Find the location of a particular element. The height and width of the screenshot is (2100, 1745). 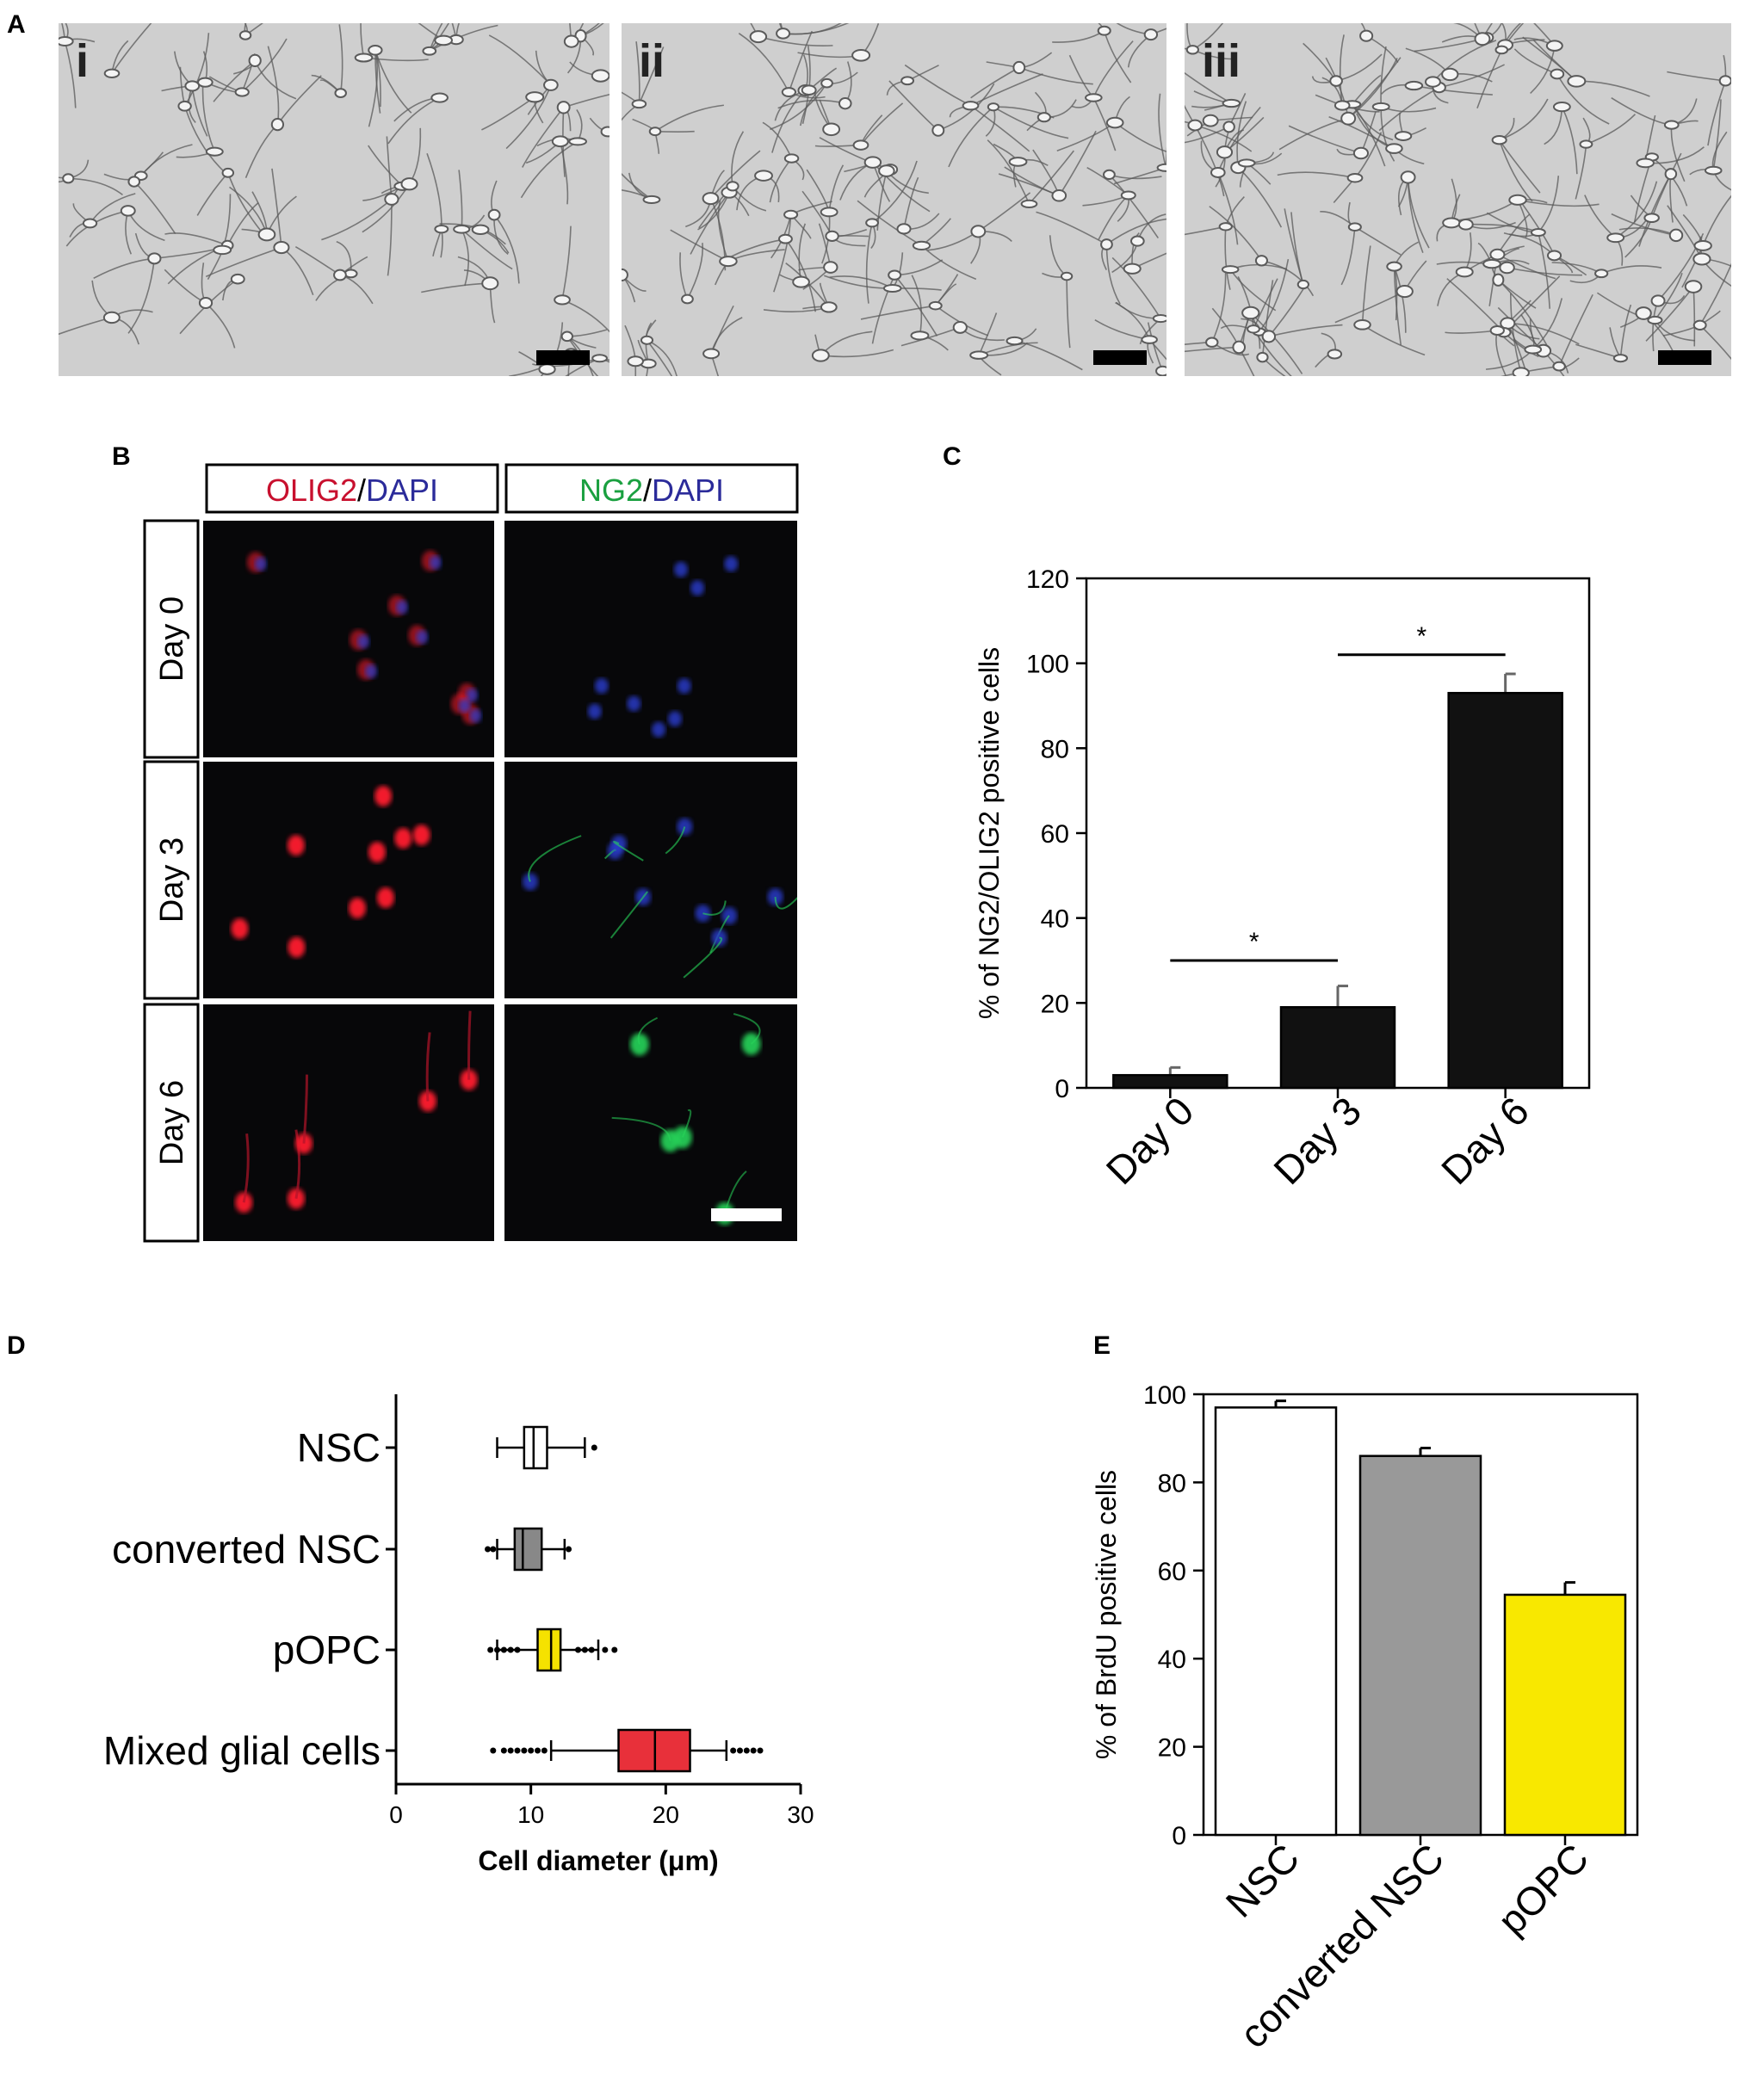

category-label: Day 3 is located at coordinates (1318, 1140).